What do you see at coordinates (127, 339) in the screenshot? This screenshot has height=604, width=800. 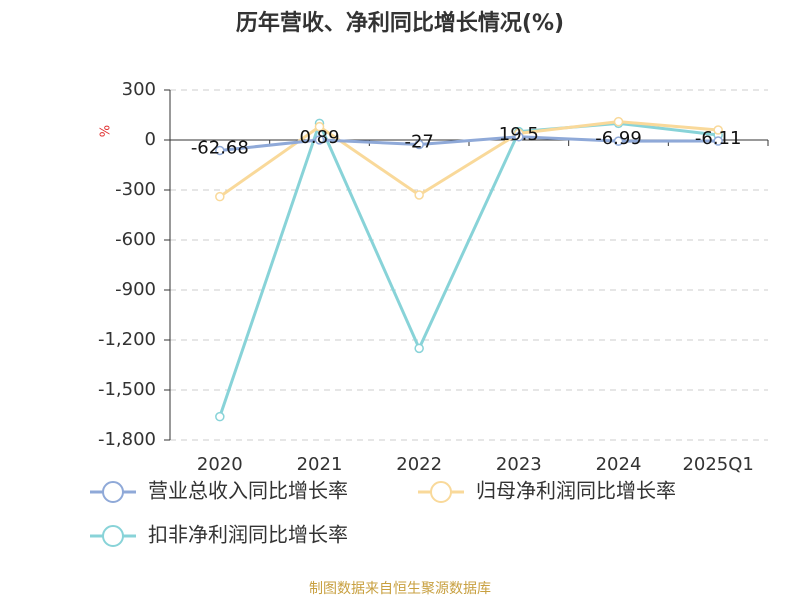 I see `y-tick-label: -1,200` at bounding box center [127, 339].